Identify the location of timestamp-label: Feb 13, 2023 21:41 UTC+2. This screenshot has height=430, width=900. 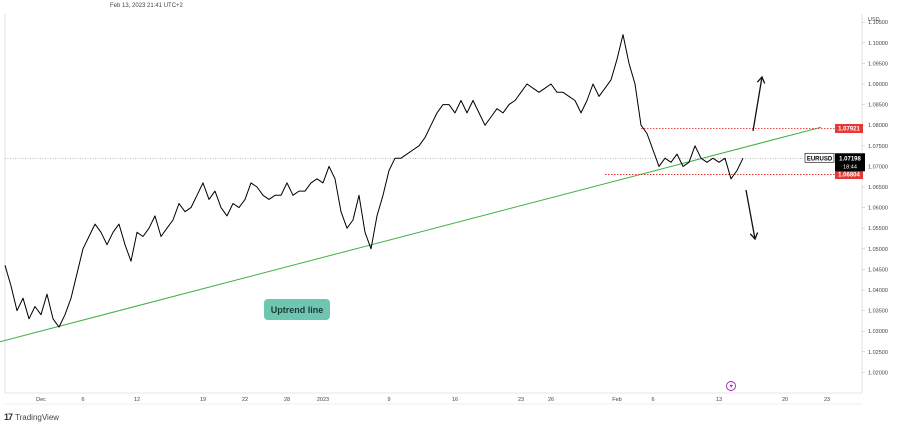
(146, 6).